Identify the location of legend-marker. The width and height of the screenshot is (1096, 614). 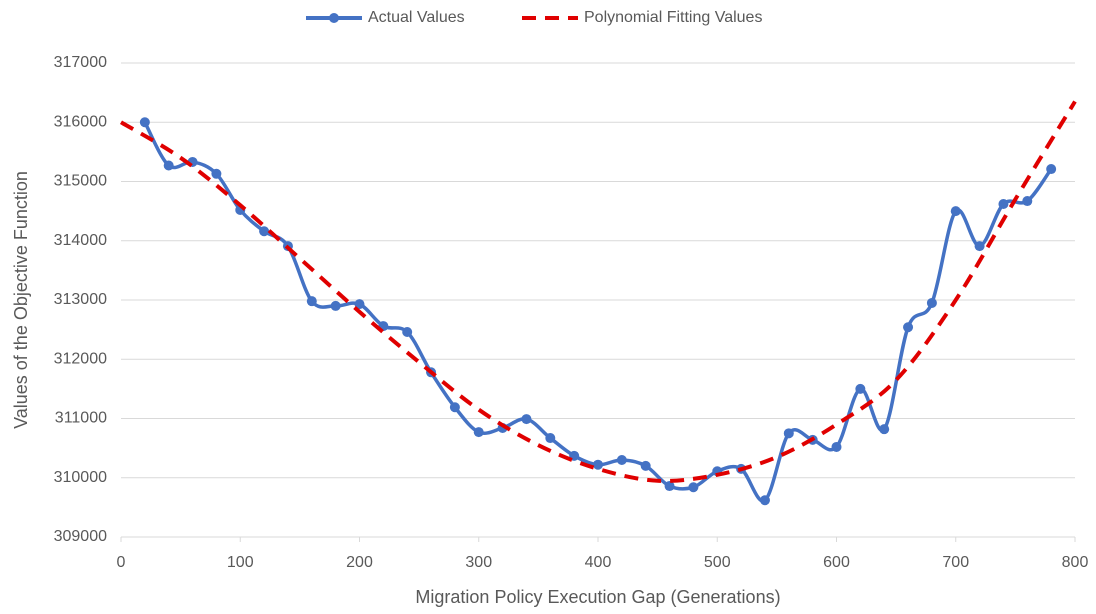
(334, 18).